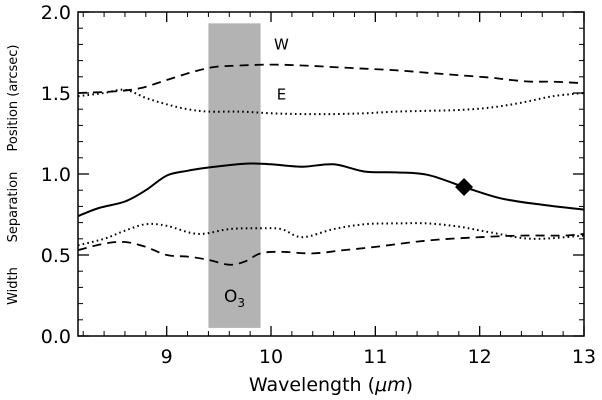 The image size is (602, 400). What do you see at coordinates (56, 94) in the screenshot?
I see `y-tick-label: 1.5` at bounding box center [56, 94].